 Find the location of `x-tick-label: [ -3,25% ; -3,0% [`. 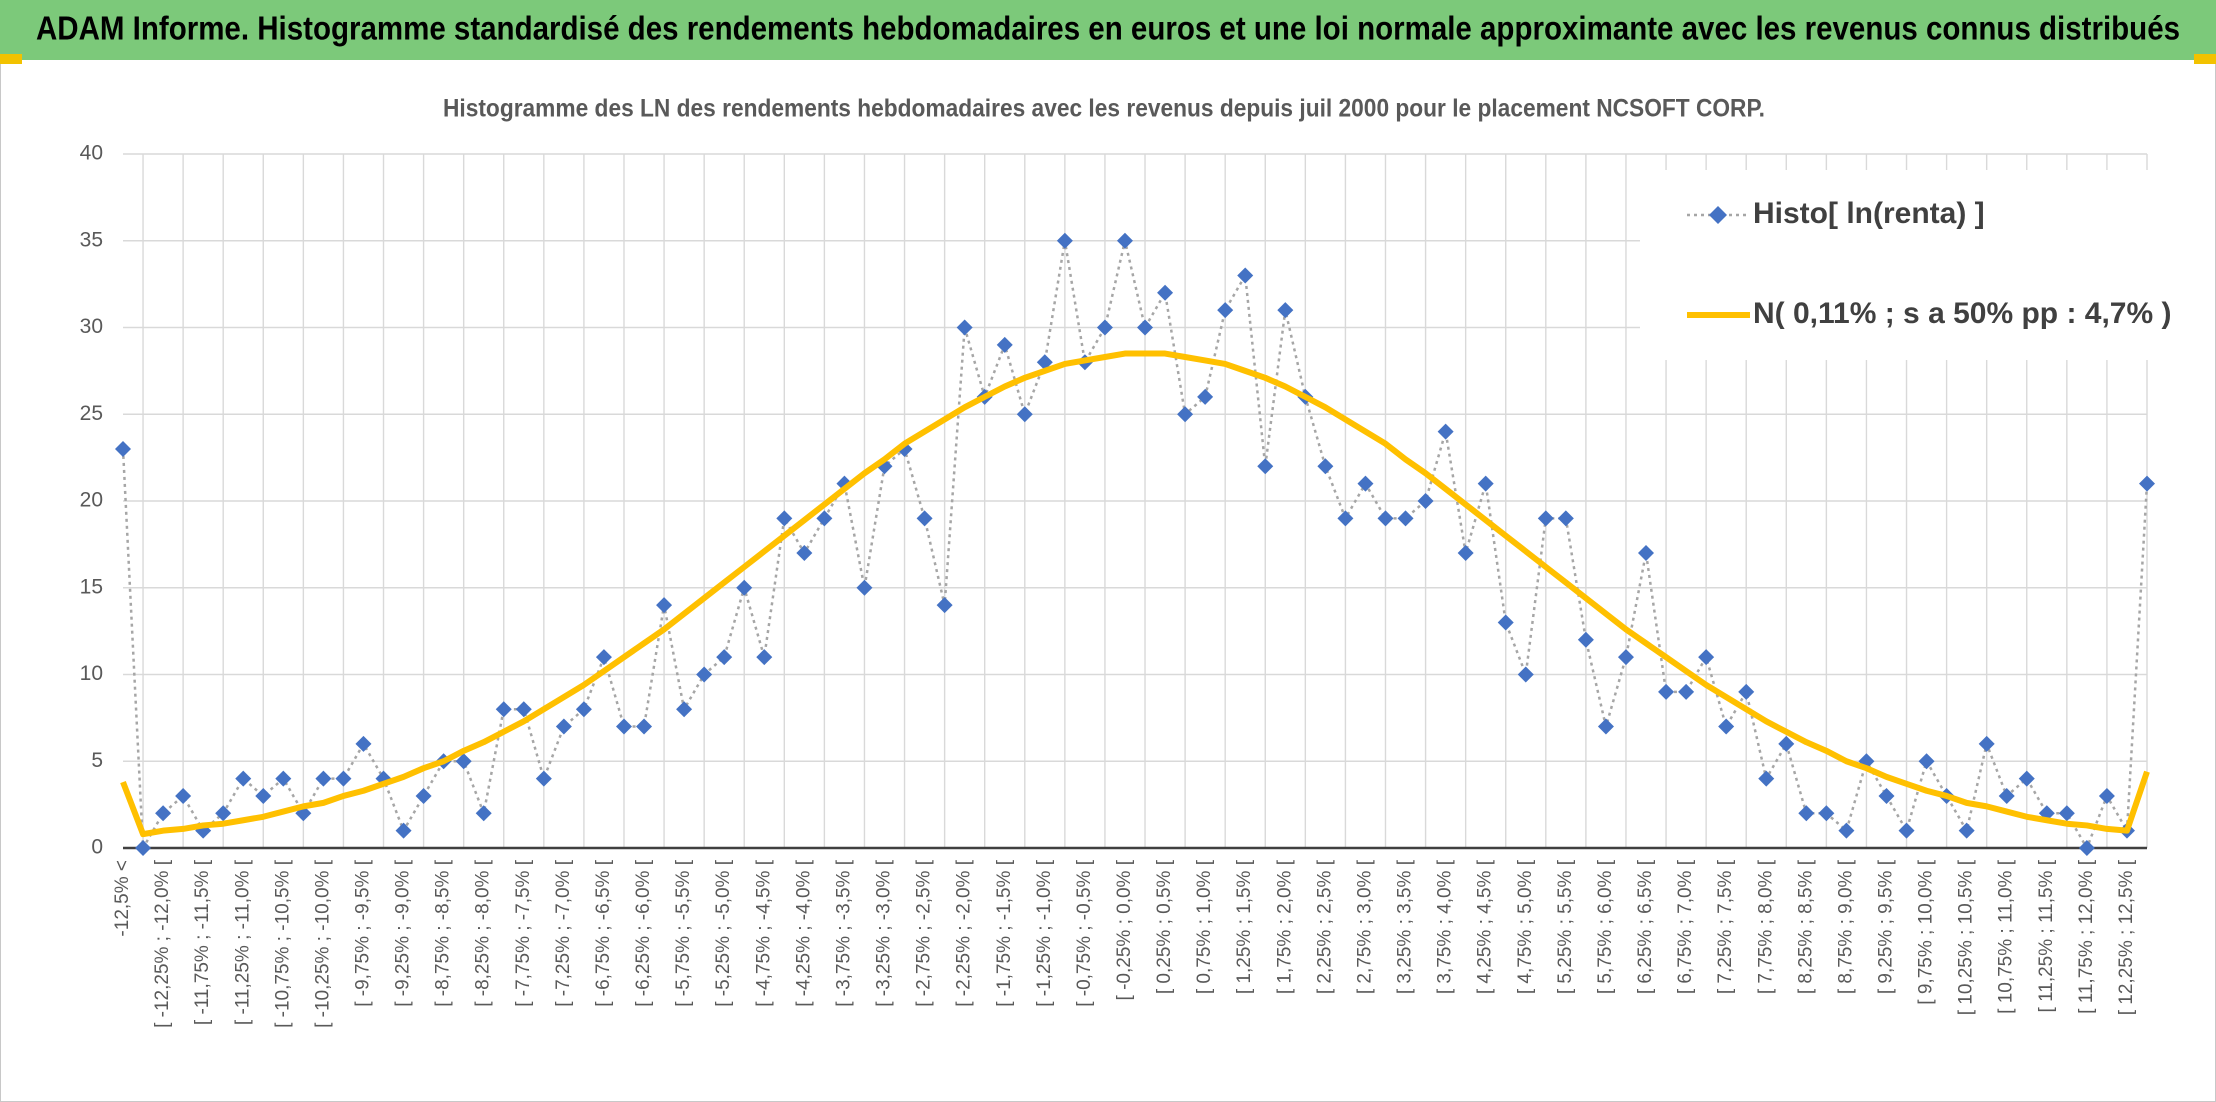

x-tick-label: [ -3,25% ; -3,0% [ is located at coordinates (884, 933).